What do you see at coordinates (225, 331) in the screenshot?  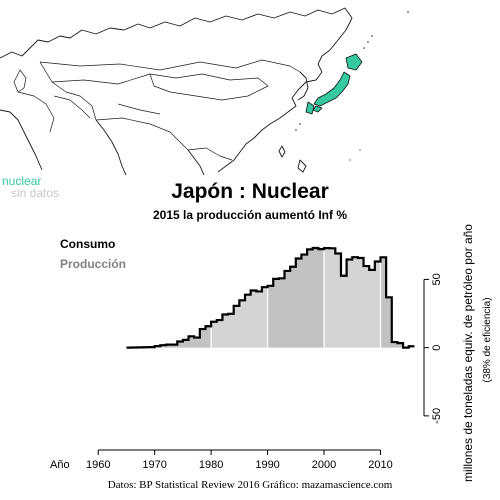 I see `area-bar-1982` at bounding box center [225, 331].